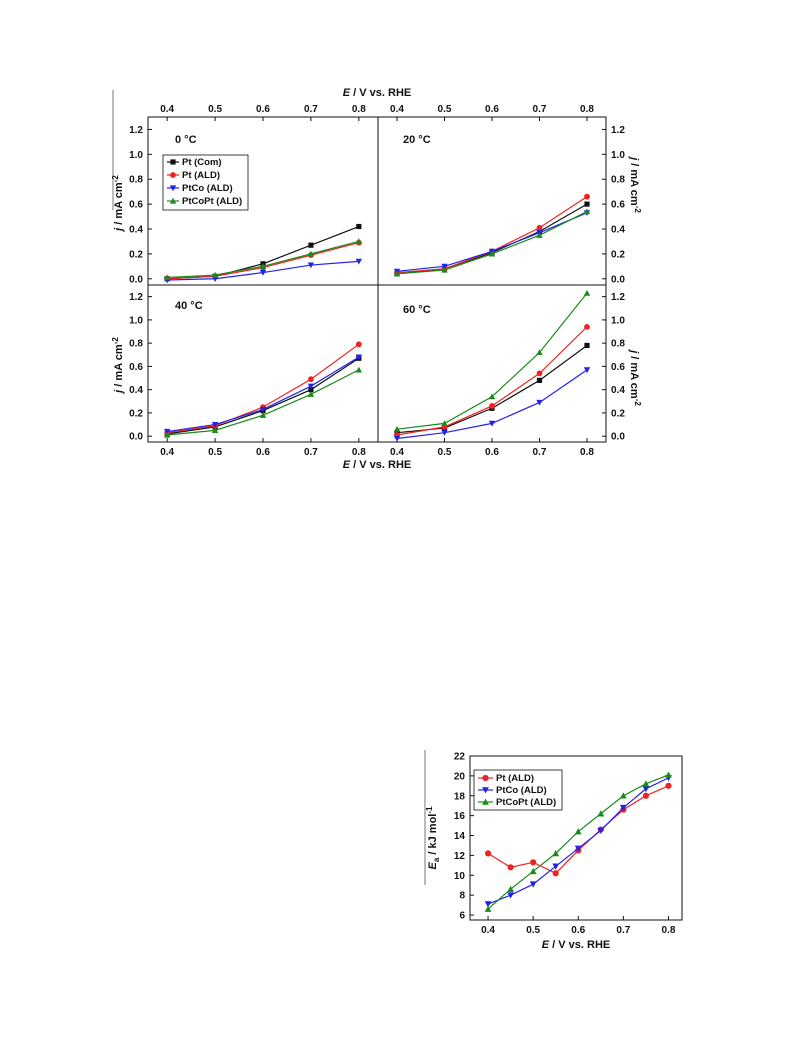 Image resolution: width=793 pixels, height=1057 pixels. I want to click on bottom-x-tick-label-60c-0: 0.4, so click(397, 452).